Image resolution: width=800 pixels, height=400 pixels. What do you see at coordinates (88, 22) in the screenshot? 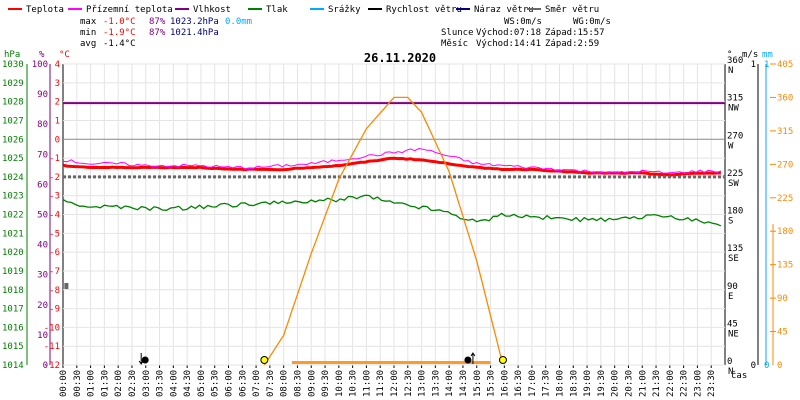
I see `stat-max-label: max` at bounding box center [88, 22].